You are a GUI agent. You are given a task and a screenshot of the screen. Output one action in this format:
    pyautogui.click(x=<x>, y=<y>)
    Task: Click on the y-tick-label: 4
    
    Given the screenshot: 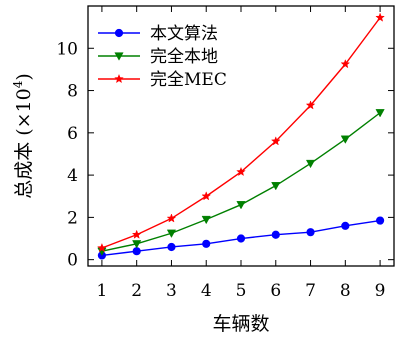 What is the action you would take?
    pyautogui.click(x=72, y=176)
    